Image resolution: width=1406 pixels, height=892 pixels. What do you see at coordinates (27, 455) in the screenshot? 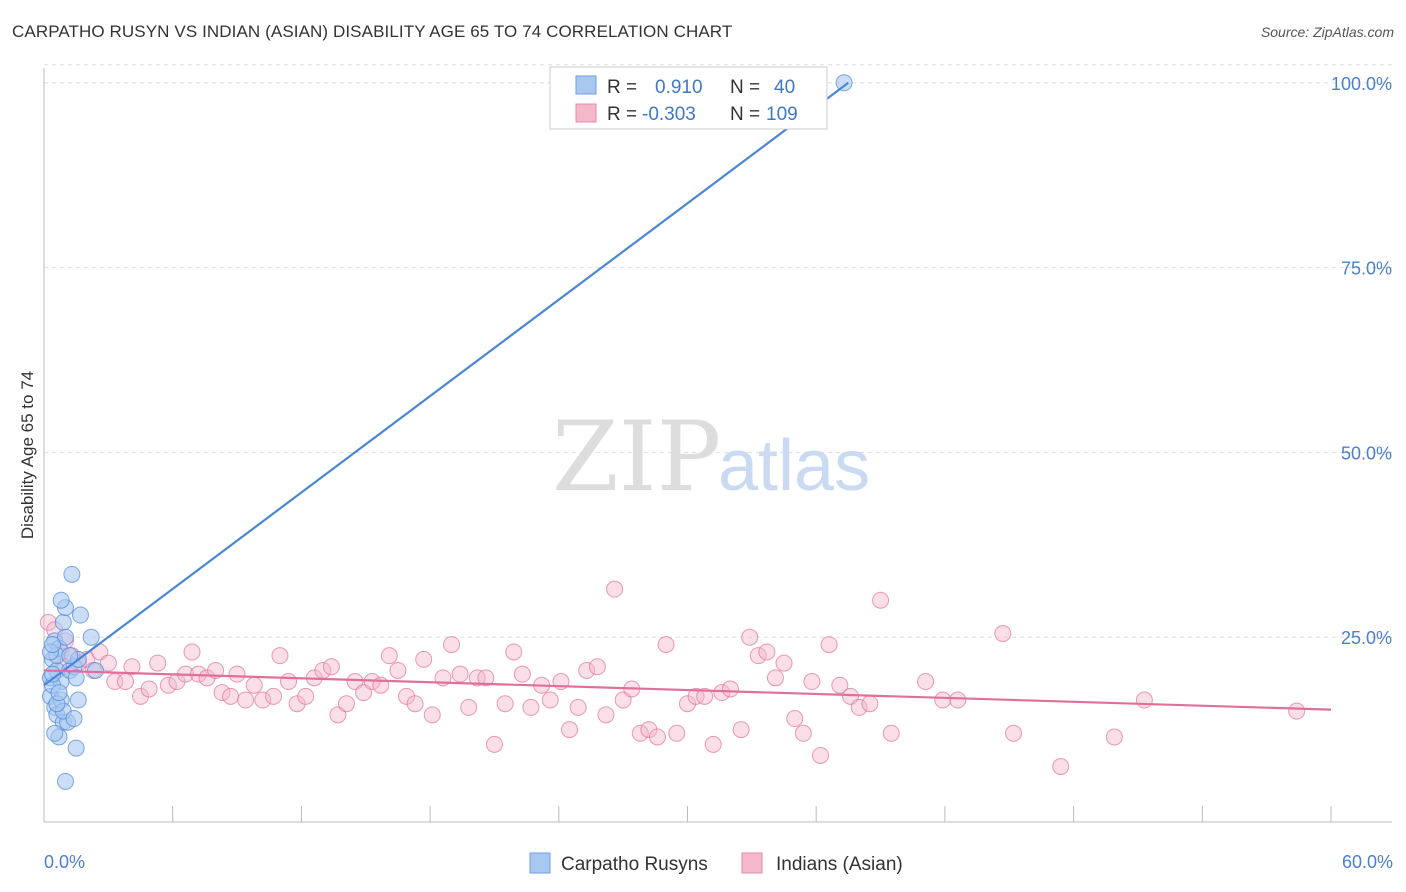
I see `y-axis-title: Disability Age 65 to 74` at bounding box center [27, 455].